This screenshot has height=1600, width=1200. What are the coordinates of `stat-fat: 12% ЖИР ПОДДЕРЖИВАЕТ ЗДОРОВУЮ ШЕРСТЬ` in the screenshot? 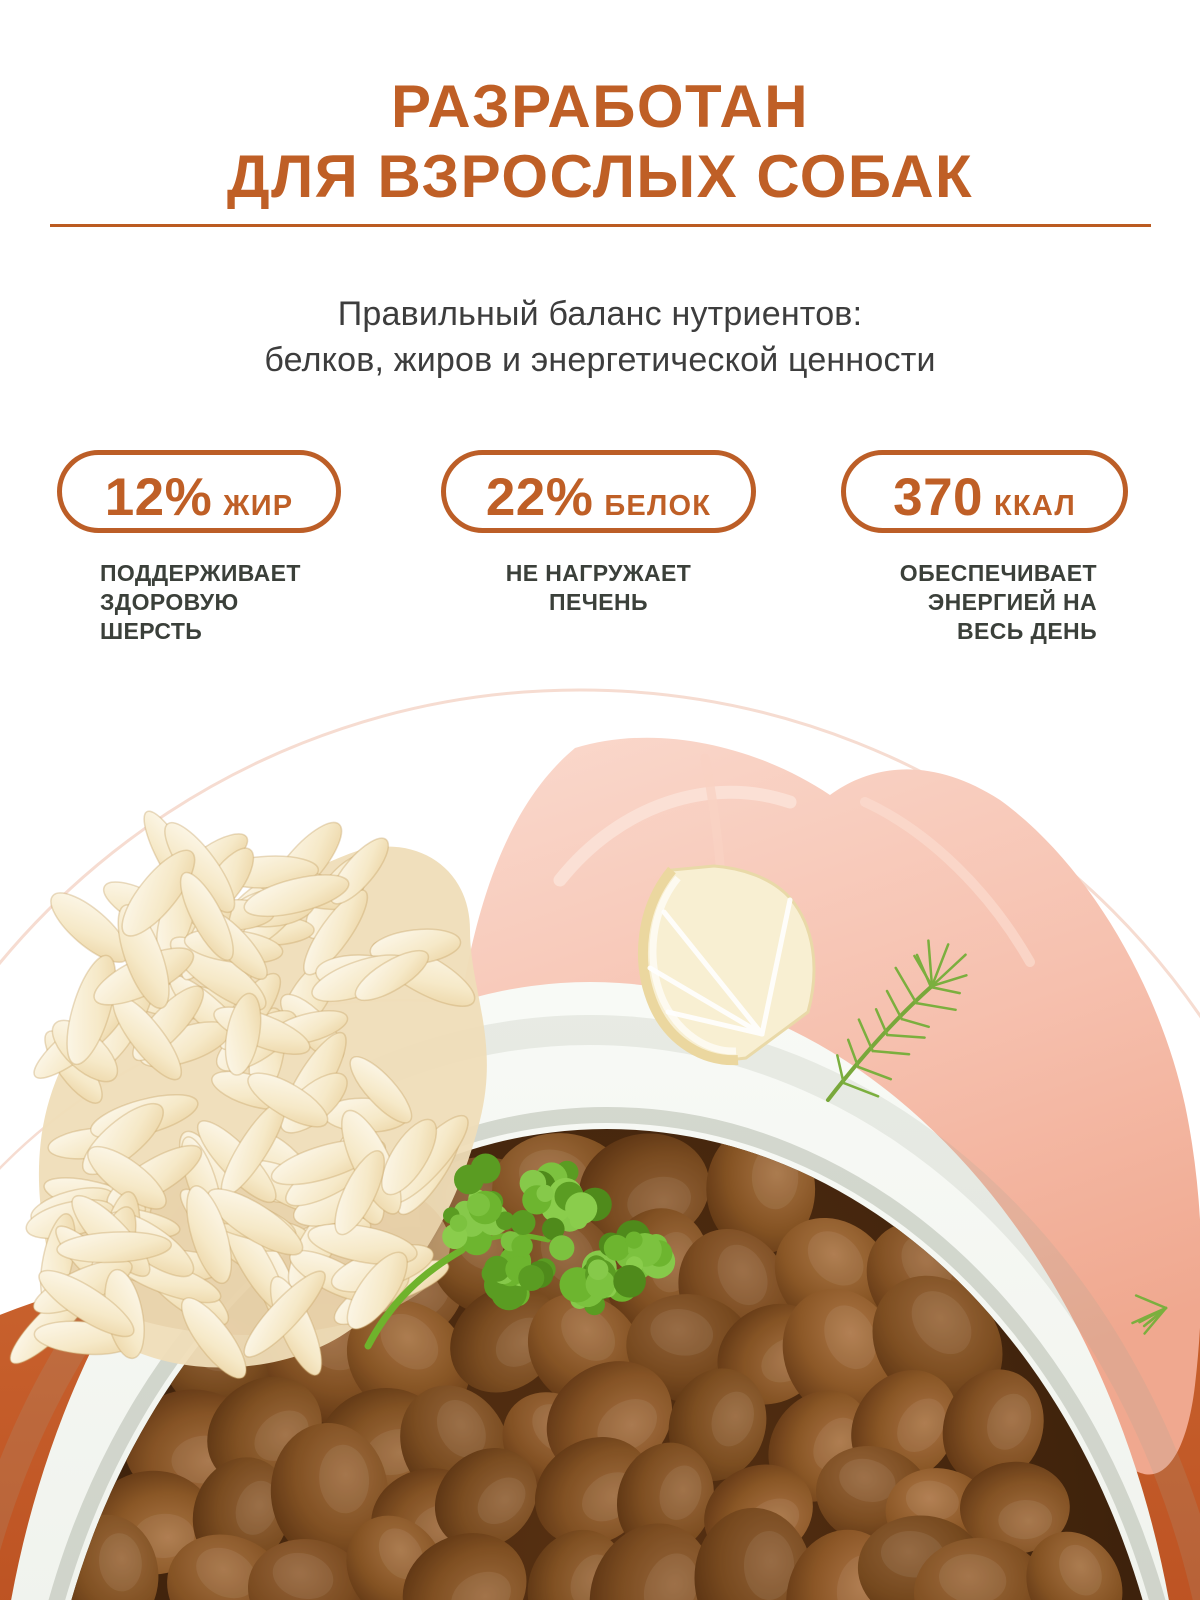 It's located at (199, 548).